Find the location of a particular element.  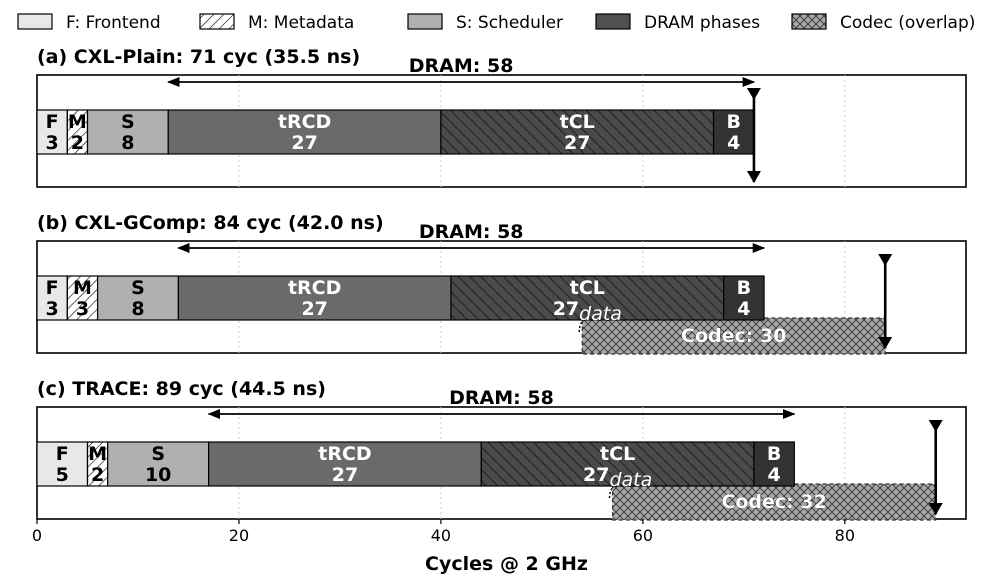

legend-swatch-metadata is located at coordinates (217, 21).